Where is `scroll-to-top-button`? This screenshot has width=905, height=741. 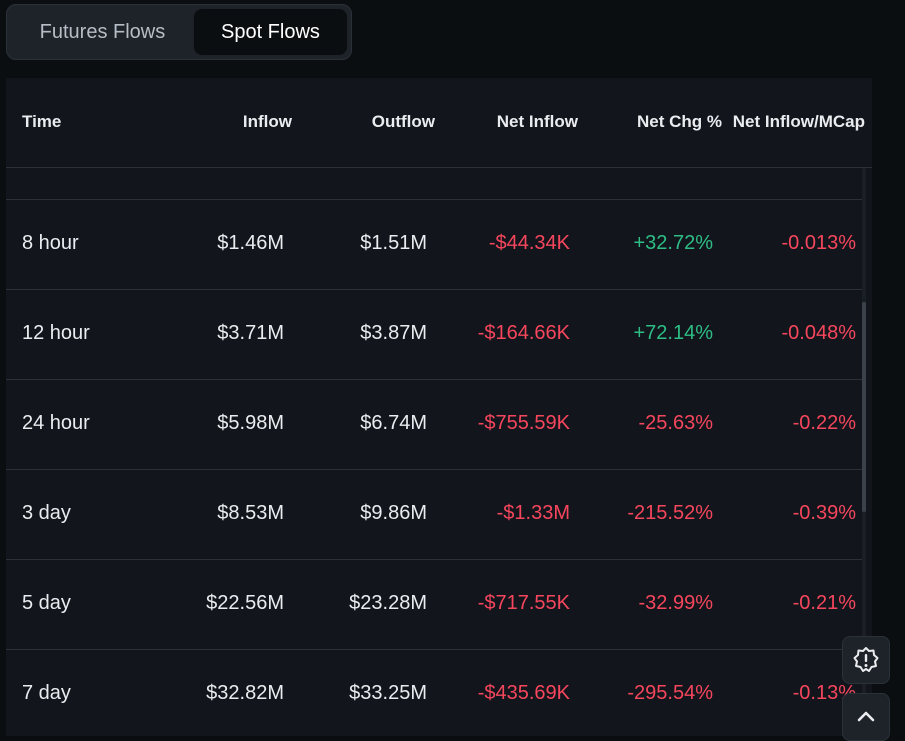 scroll-to-top-button is located at coordinates (866, 717).